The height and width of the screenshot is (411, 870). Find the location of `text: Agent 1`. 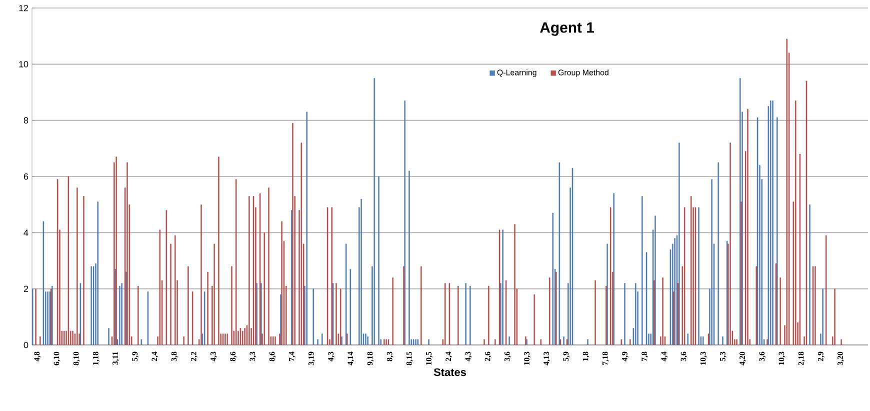

text: Agent 1 is located at coordinates (567, 29).